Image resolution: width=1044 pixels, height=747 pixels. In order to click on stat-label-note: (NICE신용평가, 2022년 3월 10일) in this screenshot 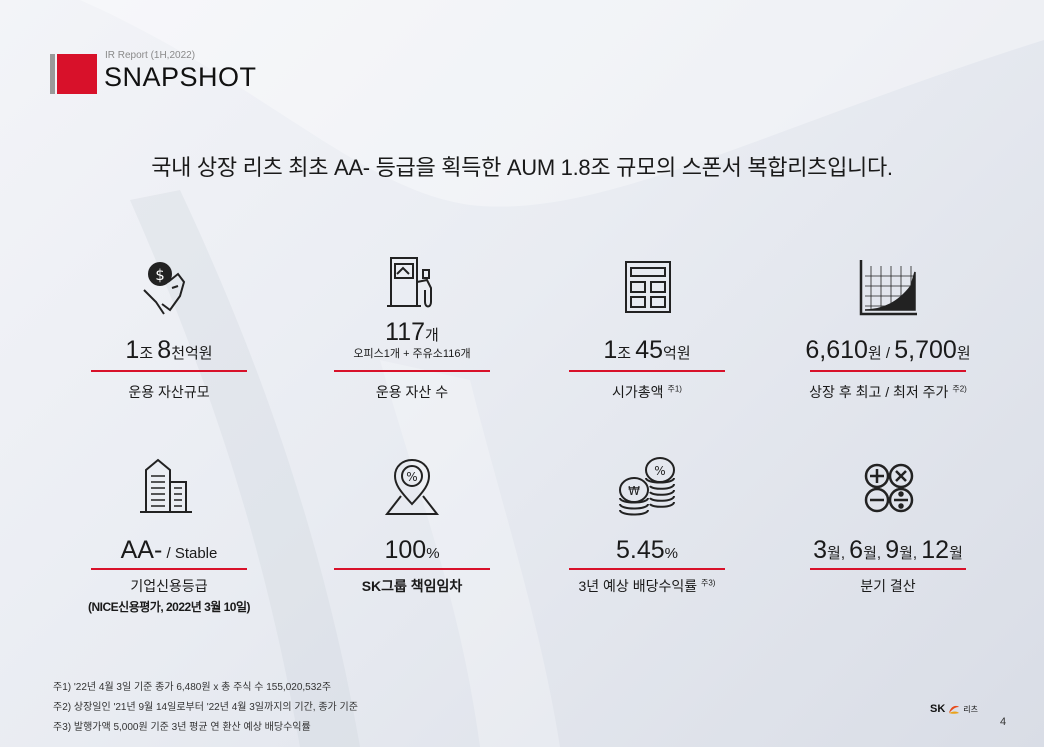, I will do `click(169, 607)`.